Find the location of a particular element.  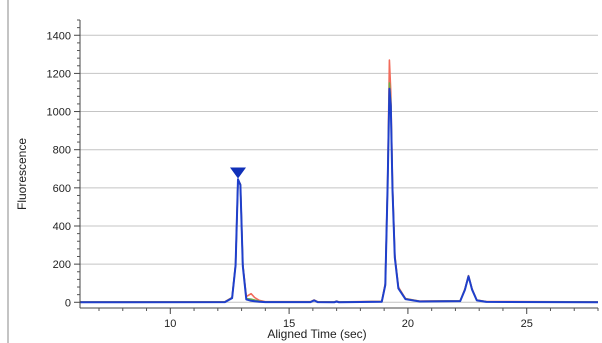

x-axis-title: Aligned Time (sec) is located at coordinates (316, 334).